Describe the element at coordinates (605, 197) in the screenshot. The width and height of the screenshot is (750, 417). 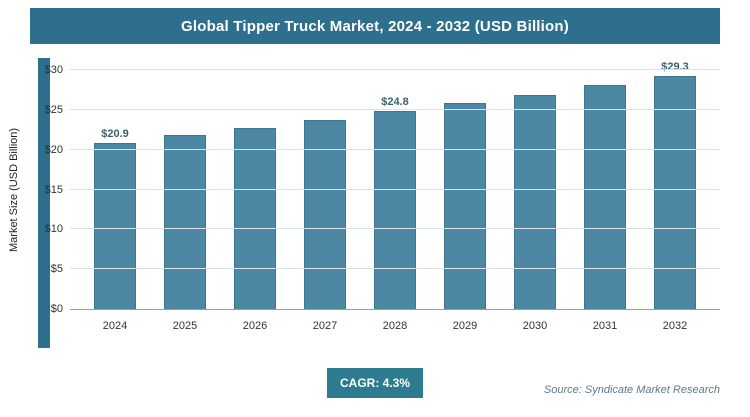
I see `bar-2031` at that location.